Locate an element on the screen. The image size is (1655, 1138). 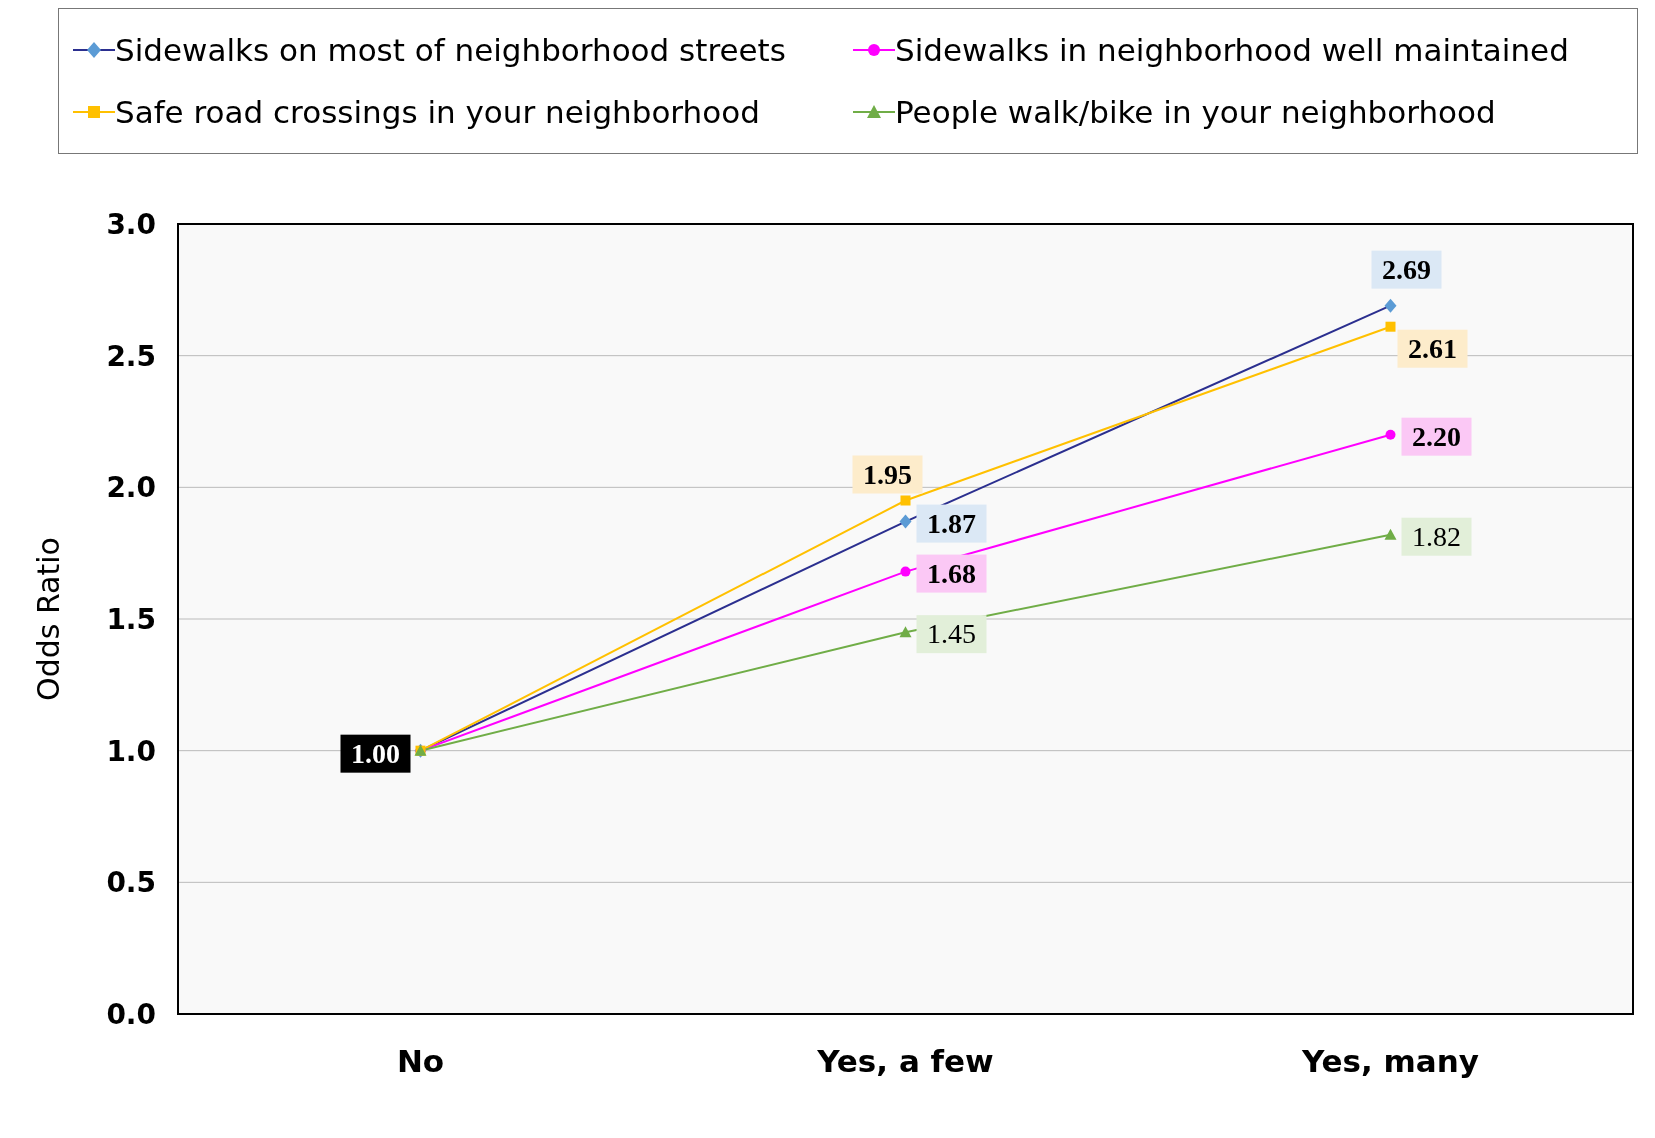
x-tick-label: Yes, many is located at coordinates (1390, 1061).